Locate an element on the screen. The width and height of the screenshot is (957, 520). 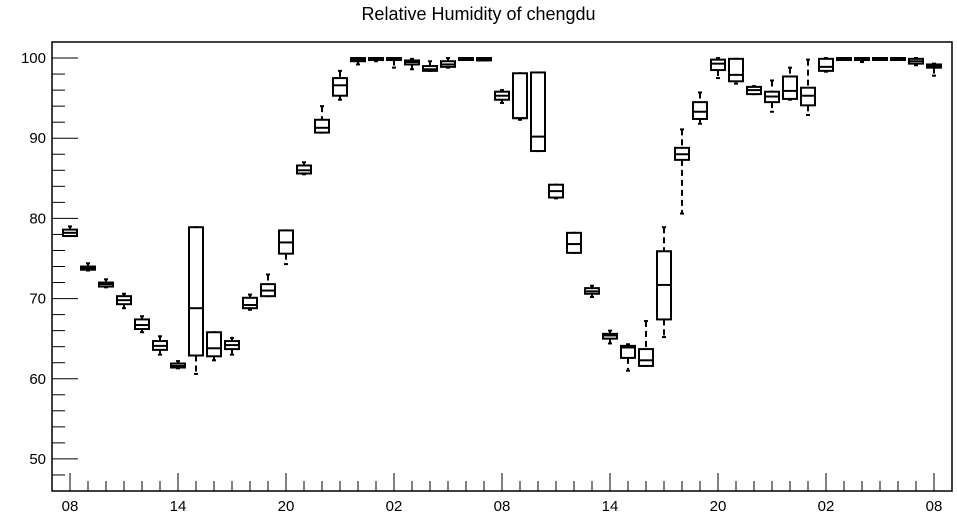
chart-title: Relative Humidity of chengdu is located at coordinates (478, 14).